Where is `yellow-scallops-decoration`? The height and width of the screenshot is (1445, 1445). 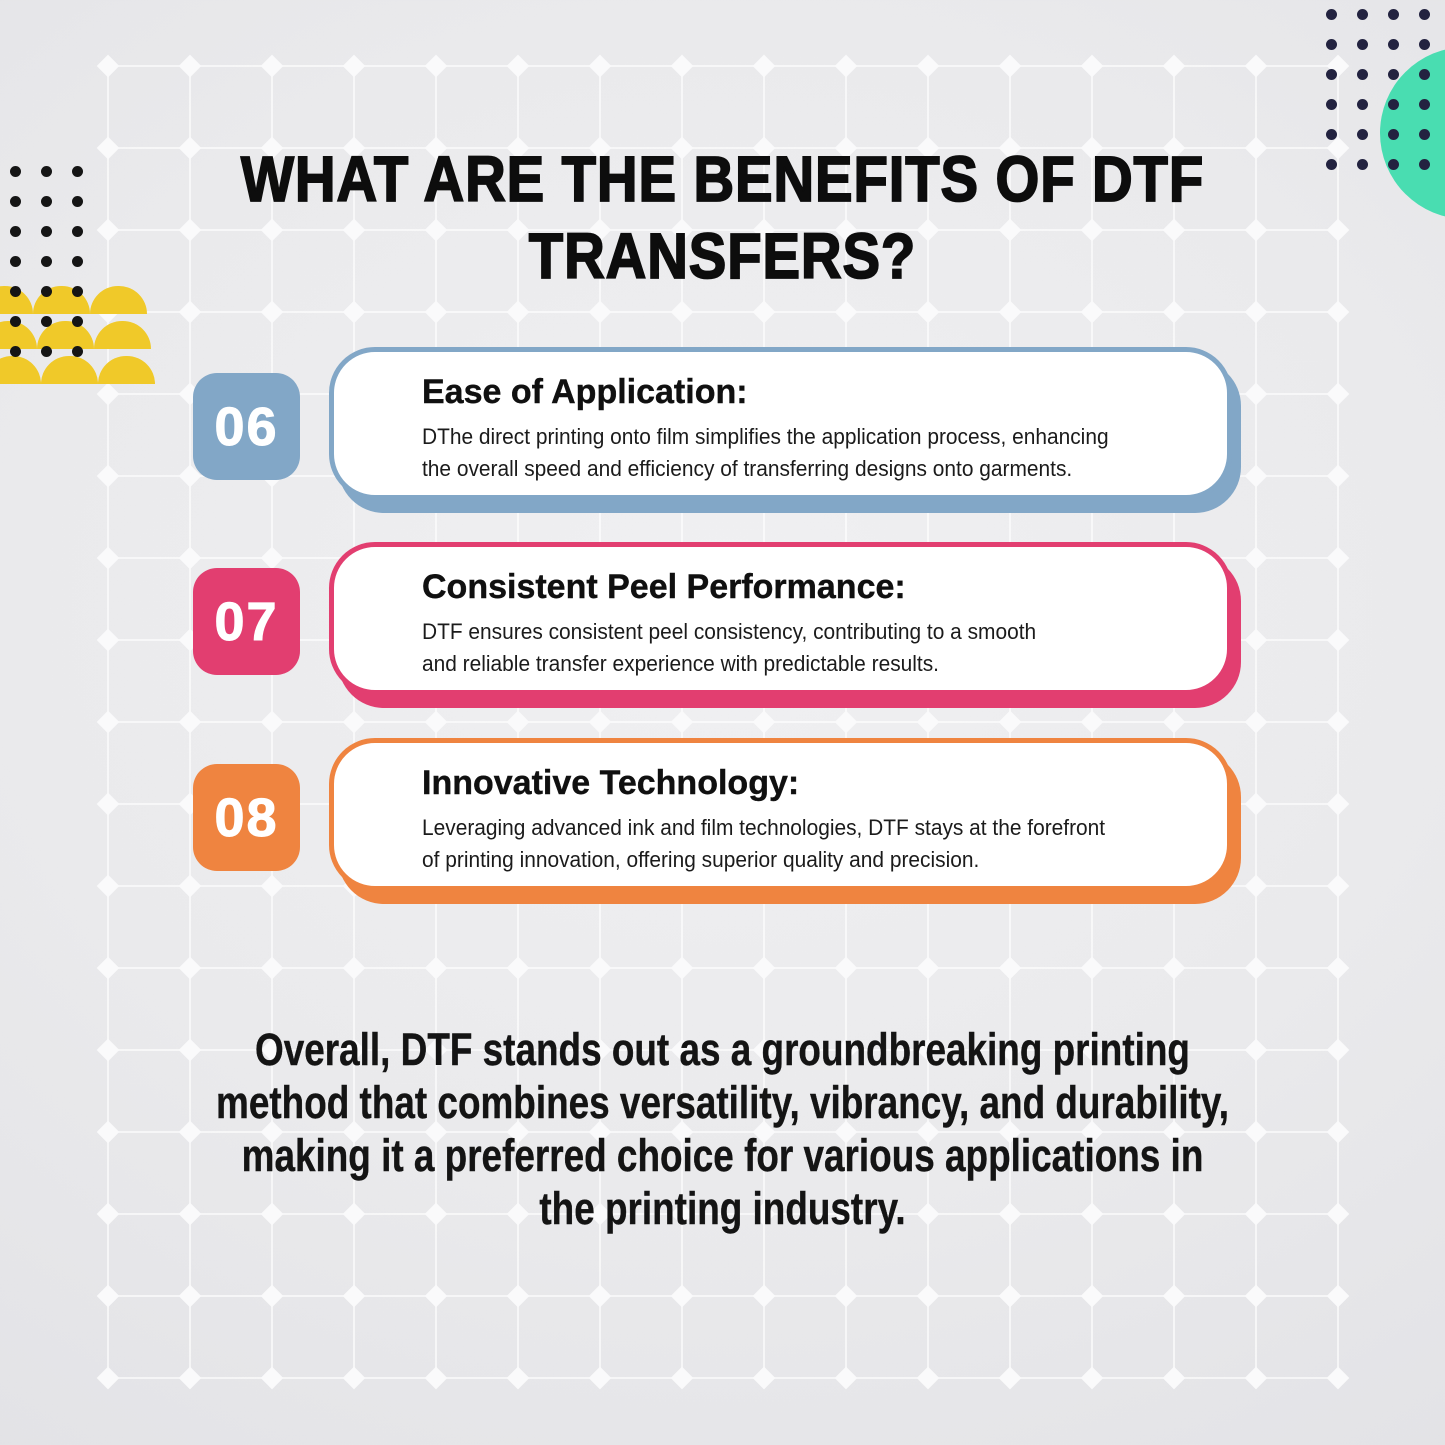 yellow-scallops-decoration is located at coordinates (77, 338).